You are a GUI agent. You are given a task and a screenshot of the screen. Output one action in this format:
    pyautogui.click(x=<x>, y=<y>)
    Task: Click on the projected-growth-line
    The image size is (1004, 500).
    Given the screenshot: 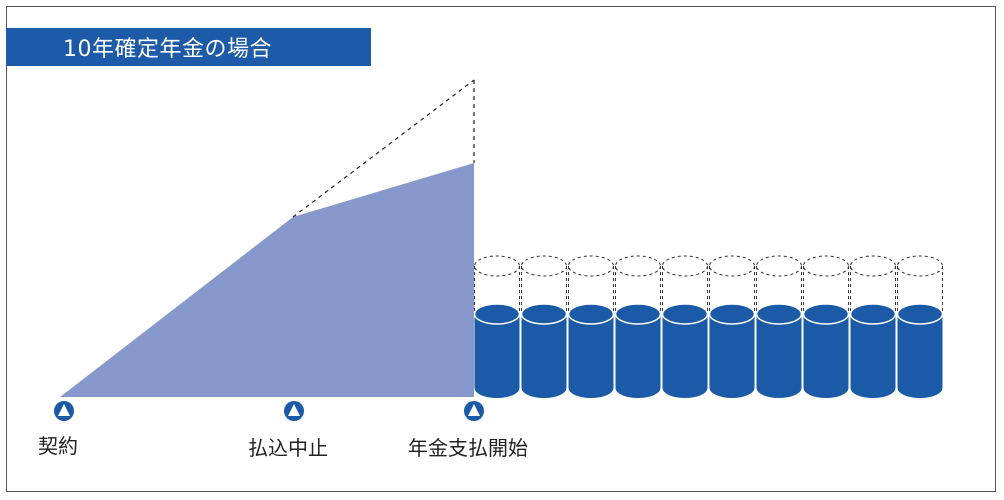 What is the action you would take?
    pyautogui.click(x=383, y=148)
    